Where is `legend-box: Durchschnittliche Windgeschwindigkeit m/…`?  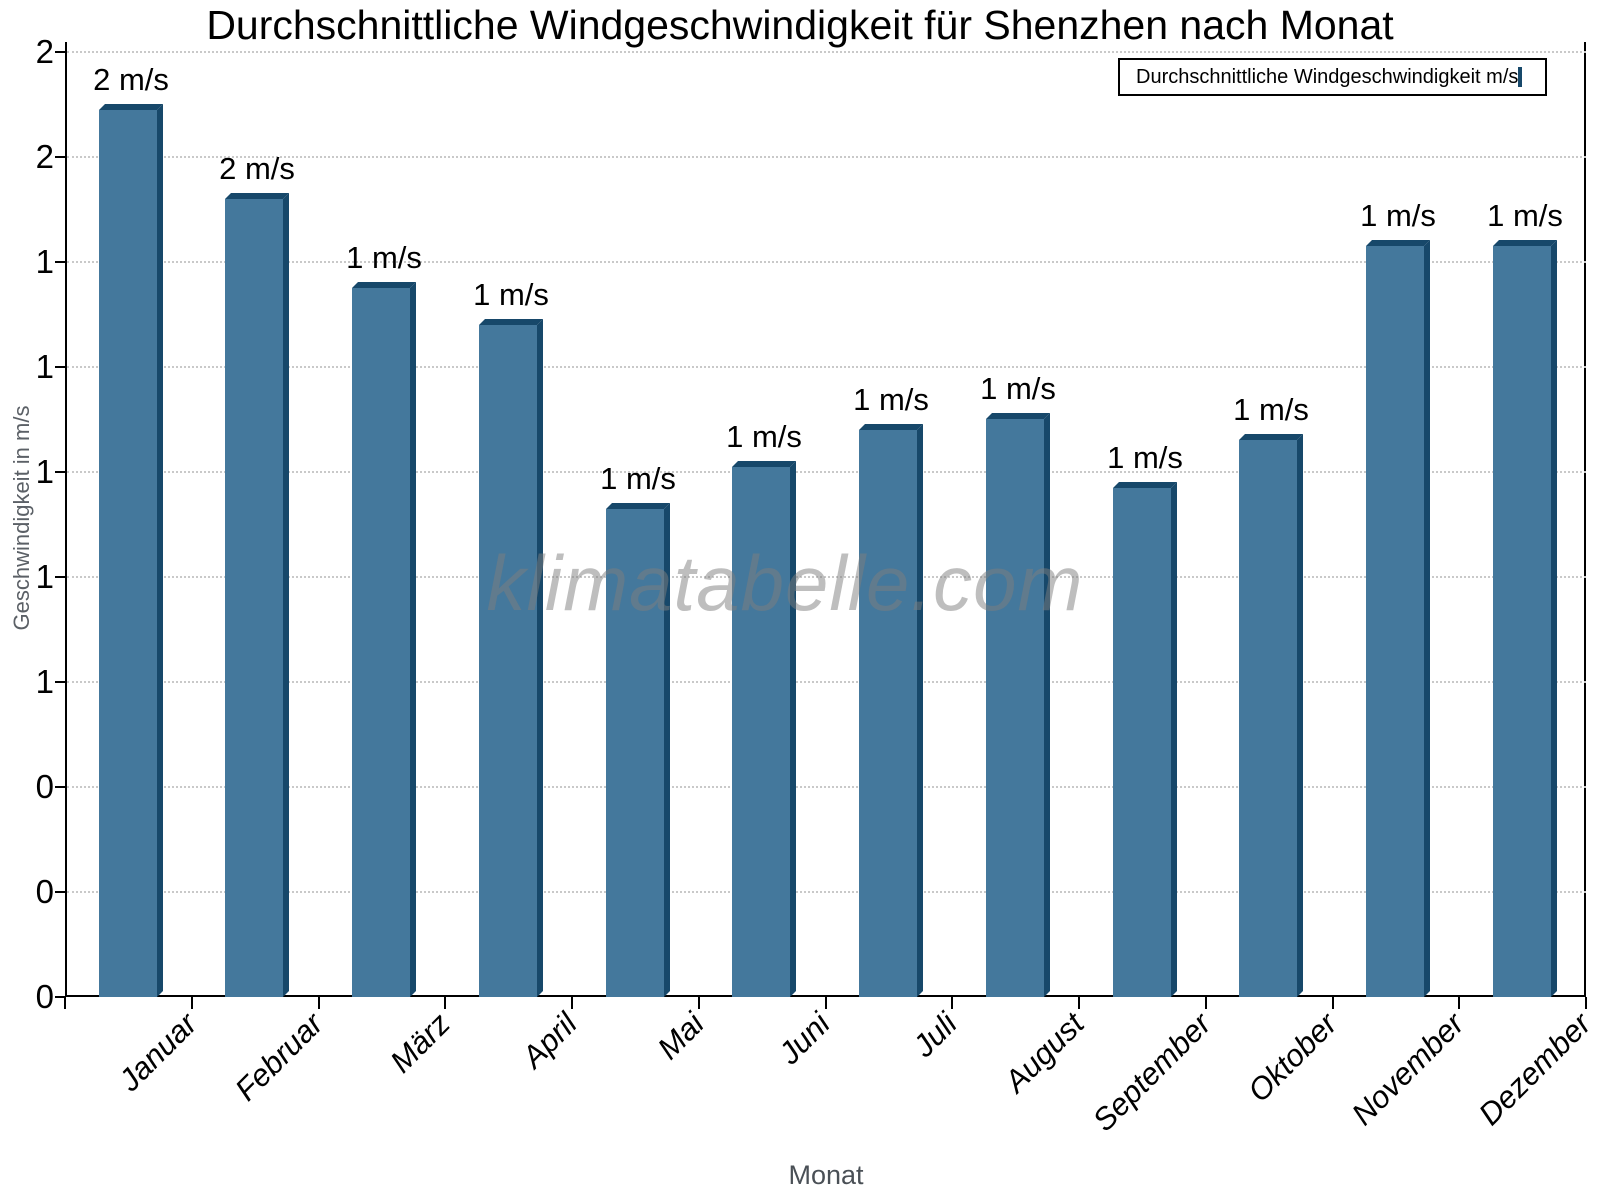 legend-box: Durchschnittliche Windgeschwindigkeit m/… is located at coordinates (1332, 77).